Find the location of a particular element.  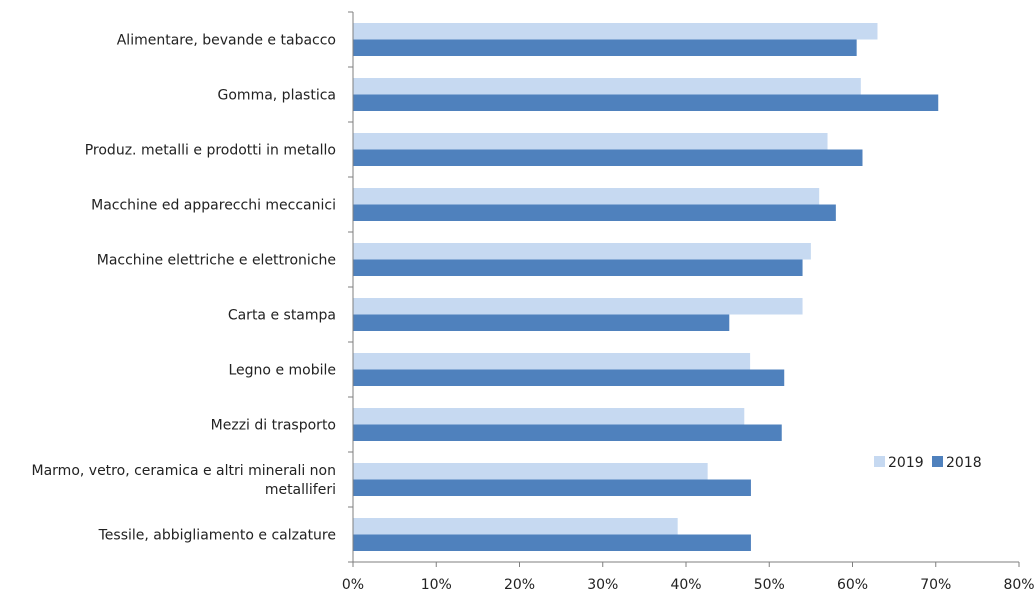

legend-label-2018: 2018 is located at coordinates (964, 463).